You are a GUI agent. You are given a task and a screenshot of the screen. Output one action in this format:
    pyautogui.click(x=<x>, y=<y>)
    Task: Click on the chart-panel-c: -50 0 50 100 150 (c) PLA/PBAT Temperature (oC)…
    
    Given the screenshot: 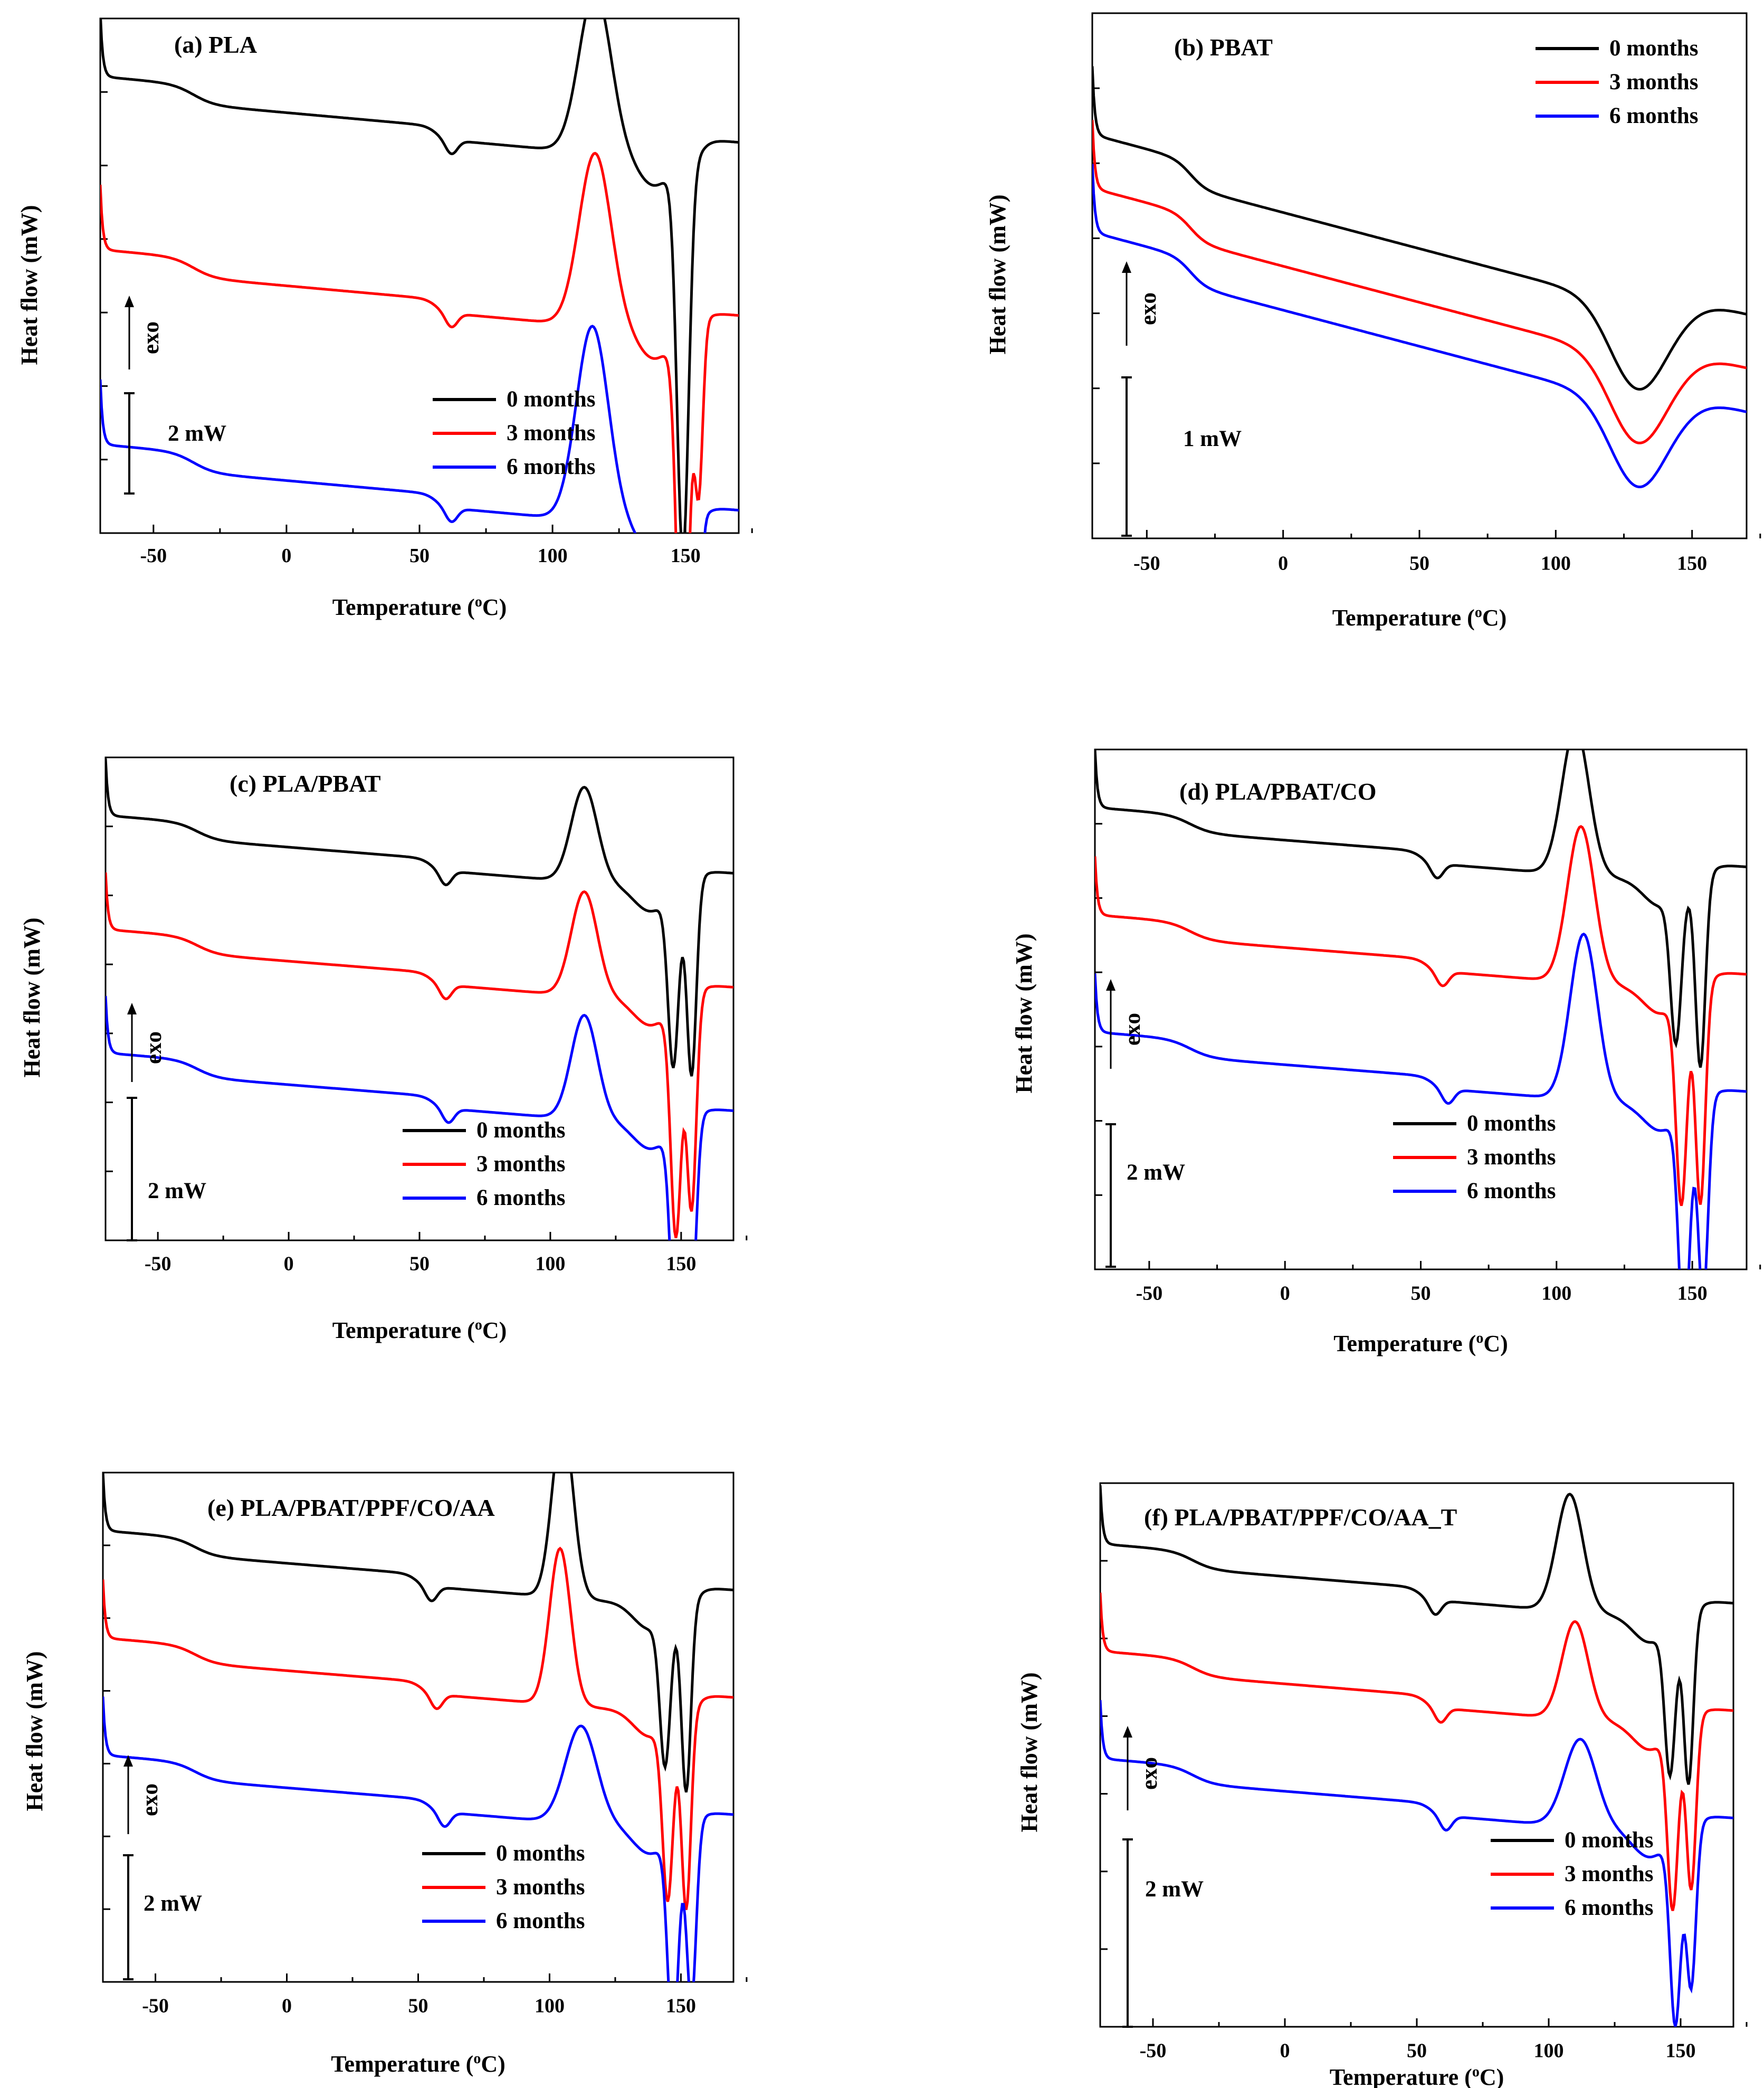 What is the action you would take?
    pyautogui.click(x=384, y=1049)
    